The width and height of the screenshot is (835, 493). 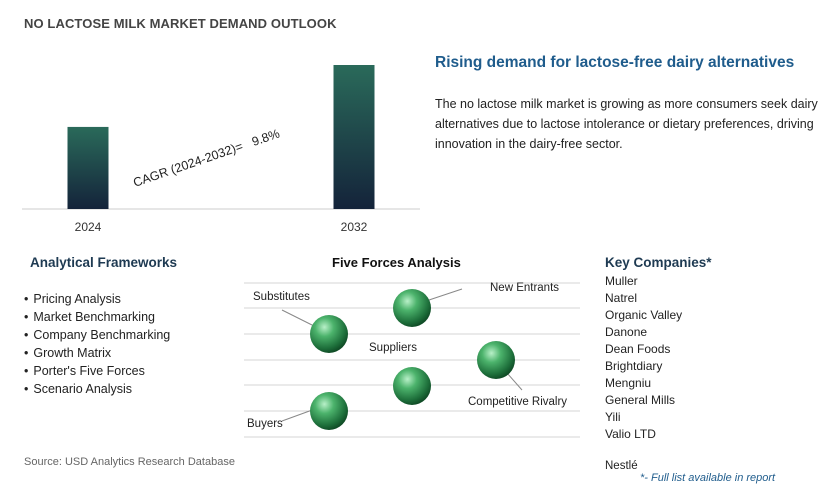 I want to click on company-item: General Mills, so click(x=640, y=400).